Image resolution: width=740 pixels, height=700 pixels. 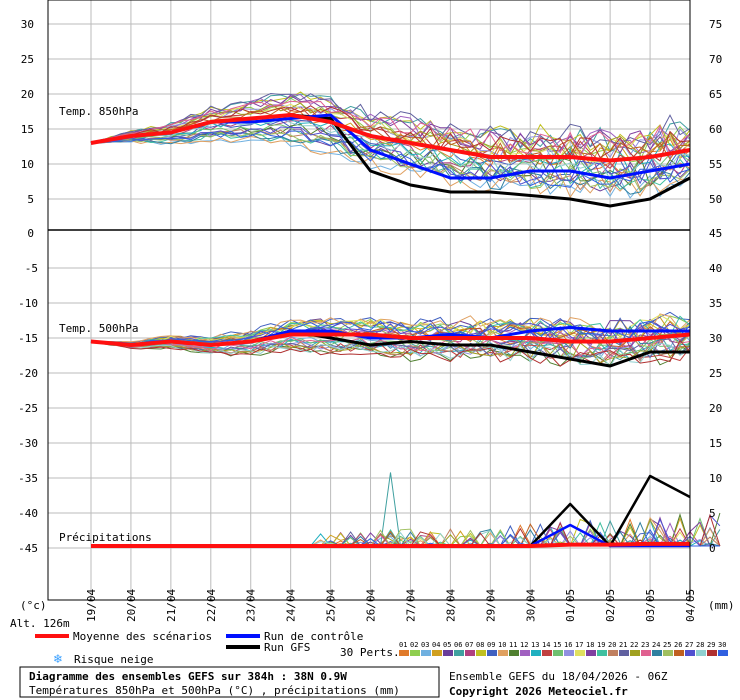 What do you see at coordinates (403, 645) in the screenshot?
I see `pert-legend-label: 01` at bounding box center [403, 645].